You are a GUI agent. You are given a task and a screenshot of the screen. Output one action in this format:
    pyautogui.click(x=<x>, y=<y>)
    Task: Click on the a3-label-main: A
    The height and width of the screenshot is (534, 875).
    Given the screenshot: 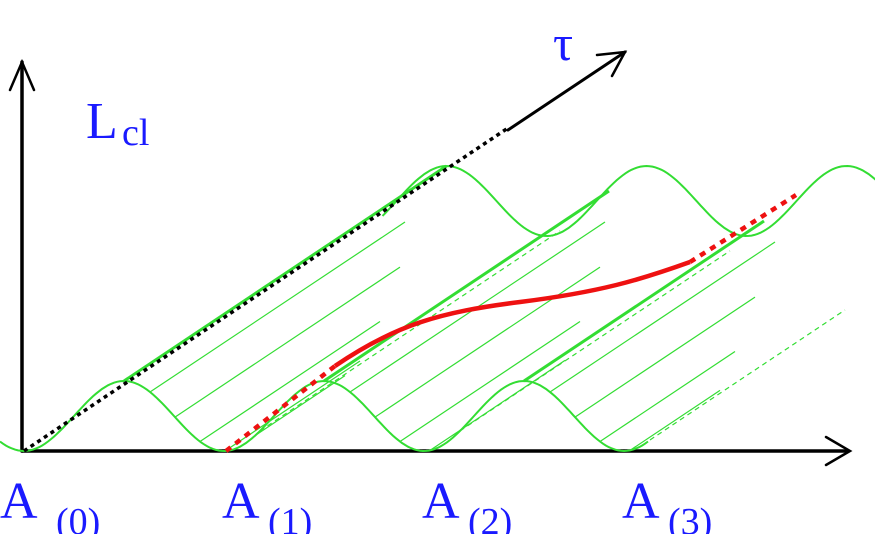 What is the action you would take?
    pyautogui.click(x=641, y=501)
    